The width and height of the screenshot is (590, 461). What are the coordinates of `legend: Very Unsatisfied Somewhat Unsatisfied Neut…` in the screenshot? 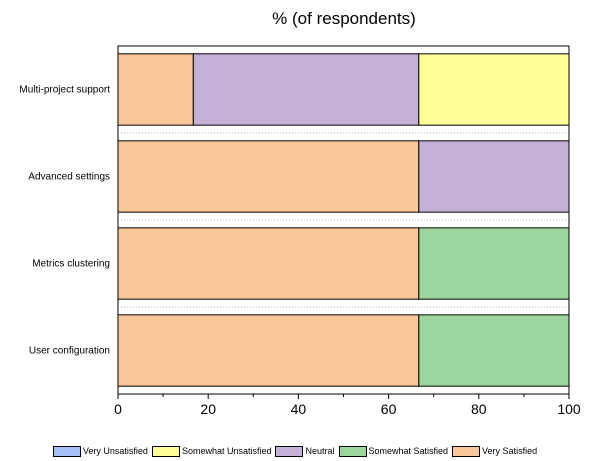 It's located at (295, 451).